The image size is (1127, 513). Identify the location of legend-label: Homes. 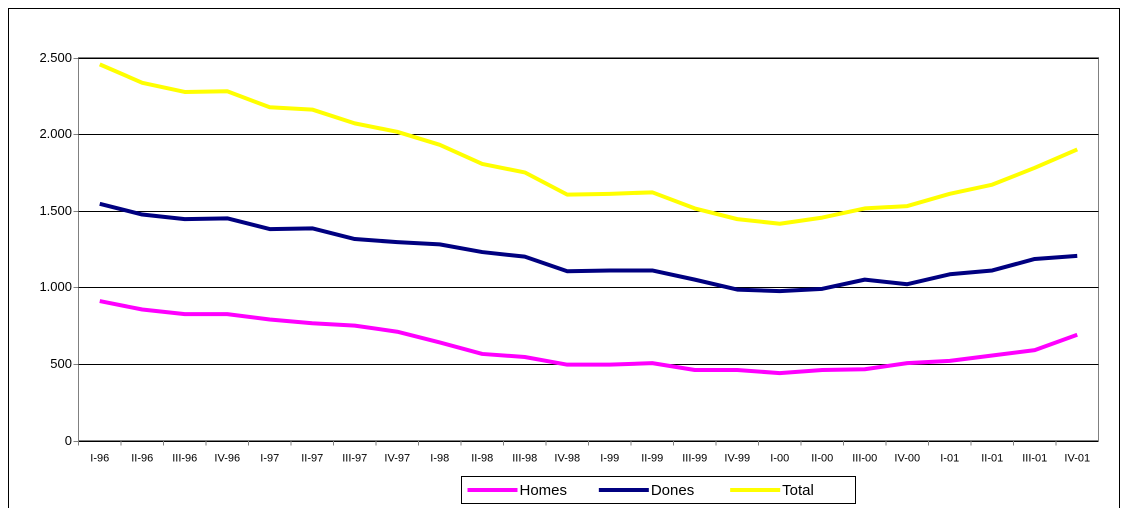
(544, 490).